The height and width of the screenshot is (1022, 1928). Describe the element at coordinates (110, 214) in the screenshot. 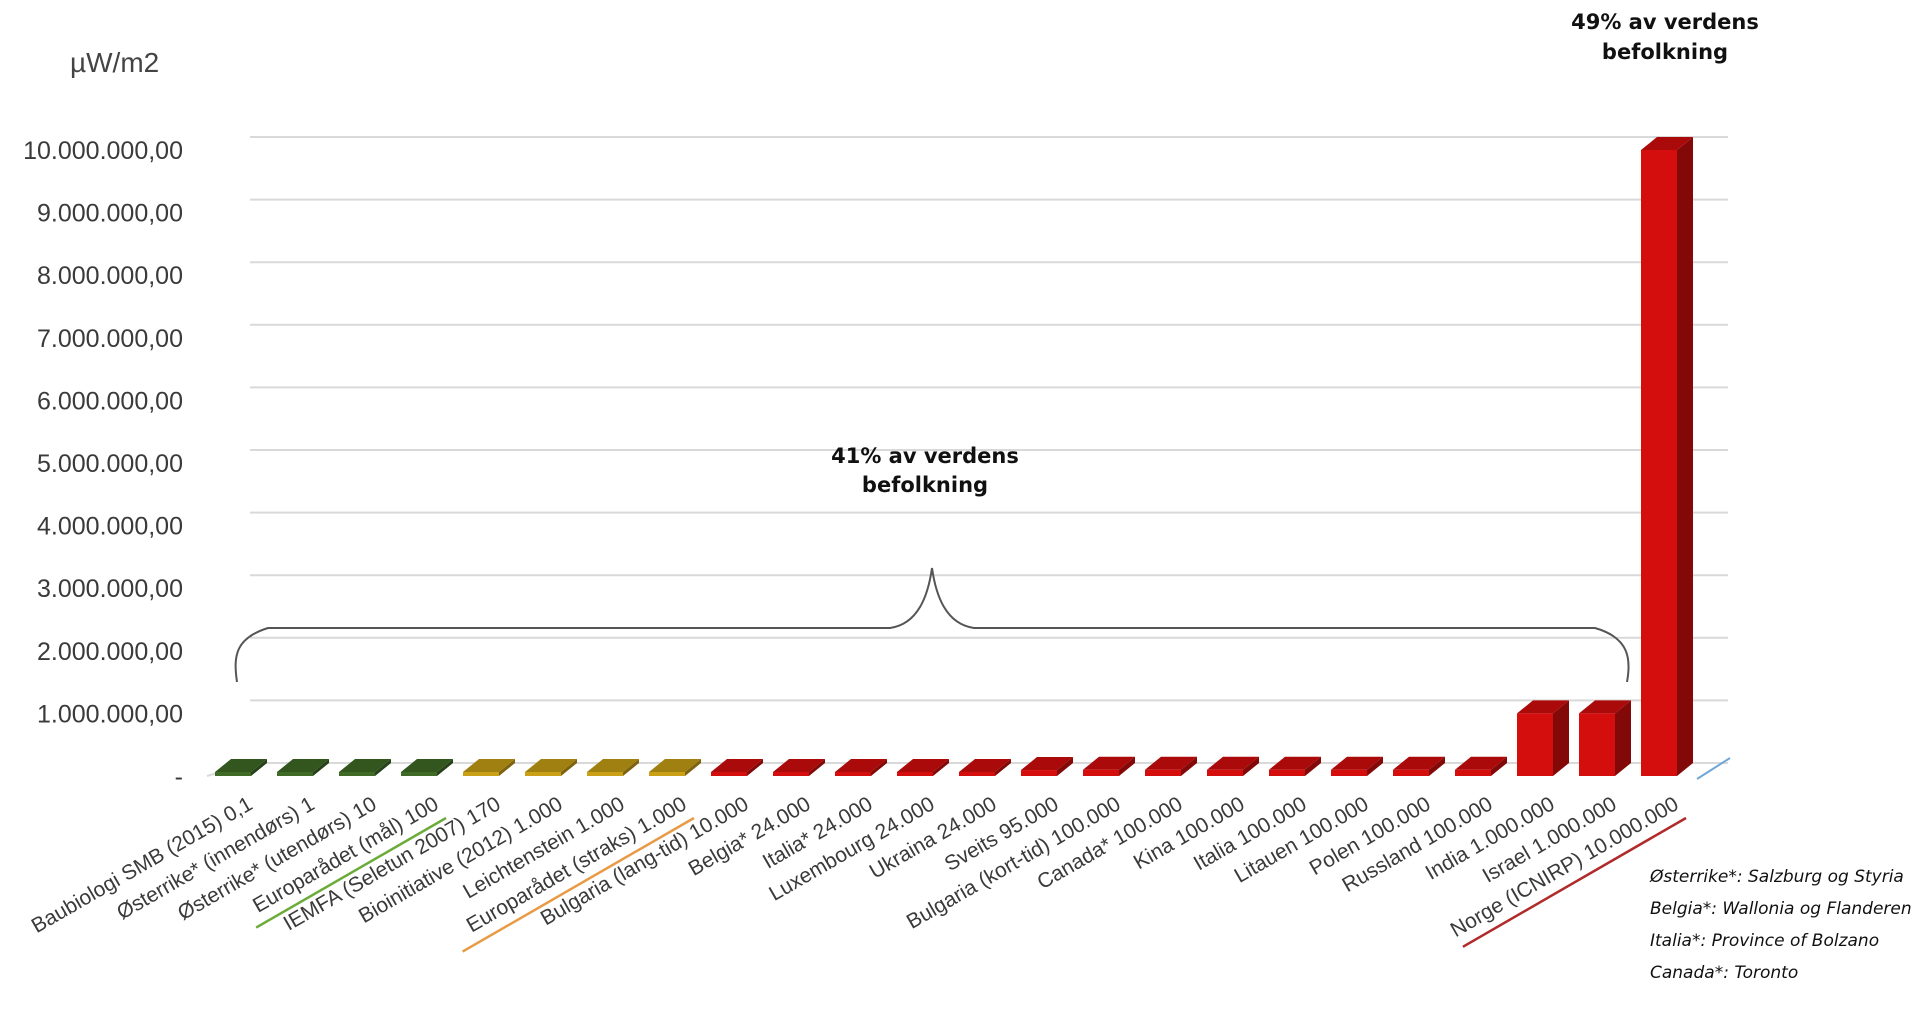

I see `y-tick-label: 9.000.000,00` at that location.